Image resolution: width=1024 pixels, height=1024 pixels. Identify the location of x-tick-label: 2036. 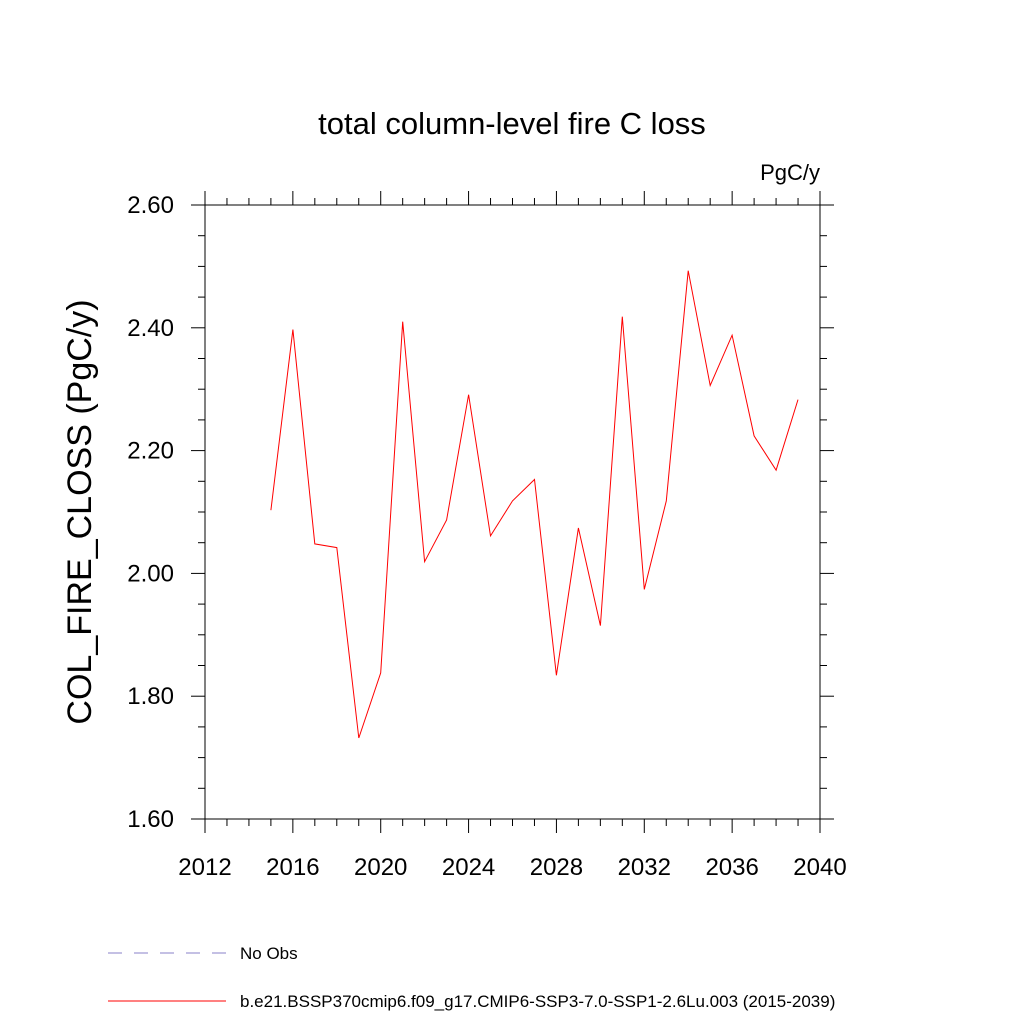
(731, 867).